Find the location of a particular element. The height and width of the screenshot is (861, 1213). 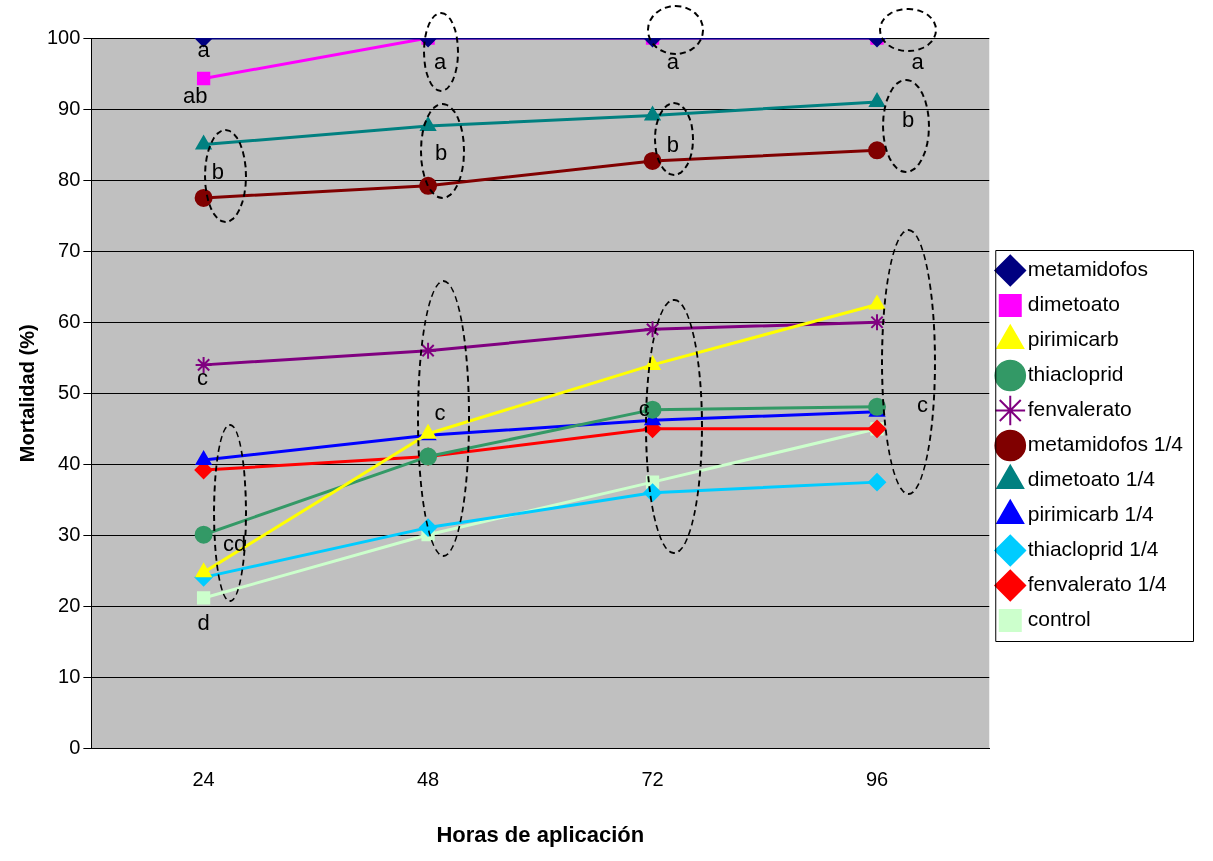

y-tick-label: 60 is located at coordinates (69, 320).